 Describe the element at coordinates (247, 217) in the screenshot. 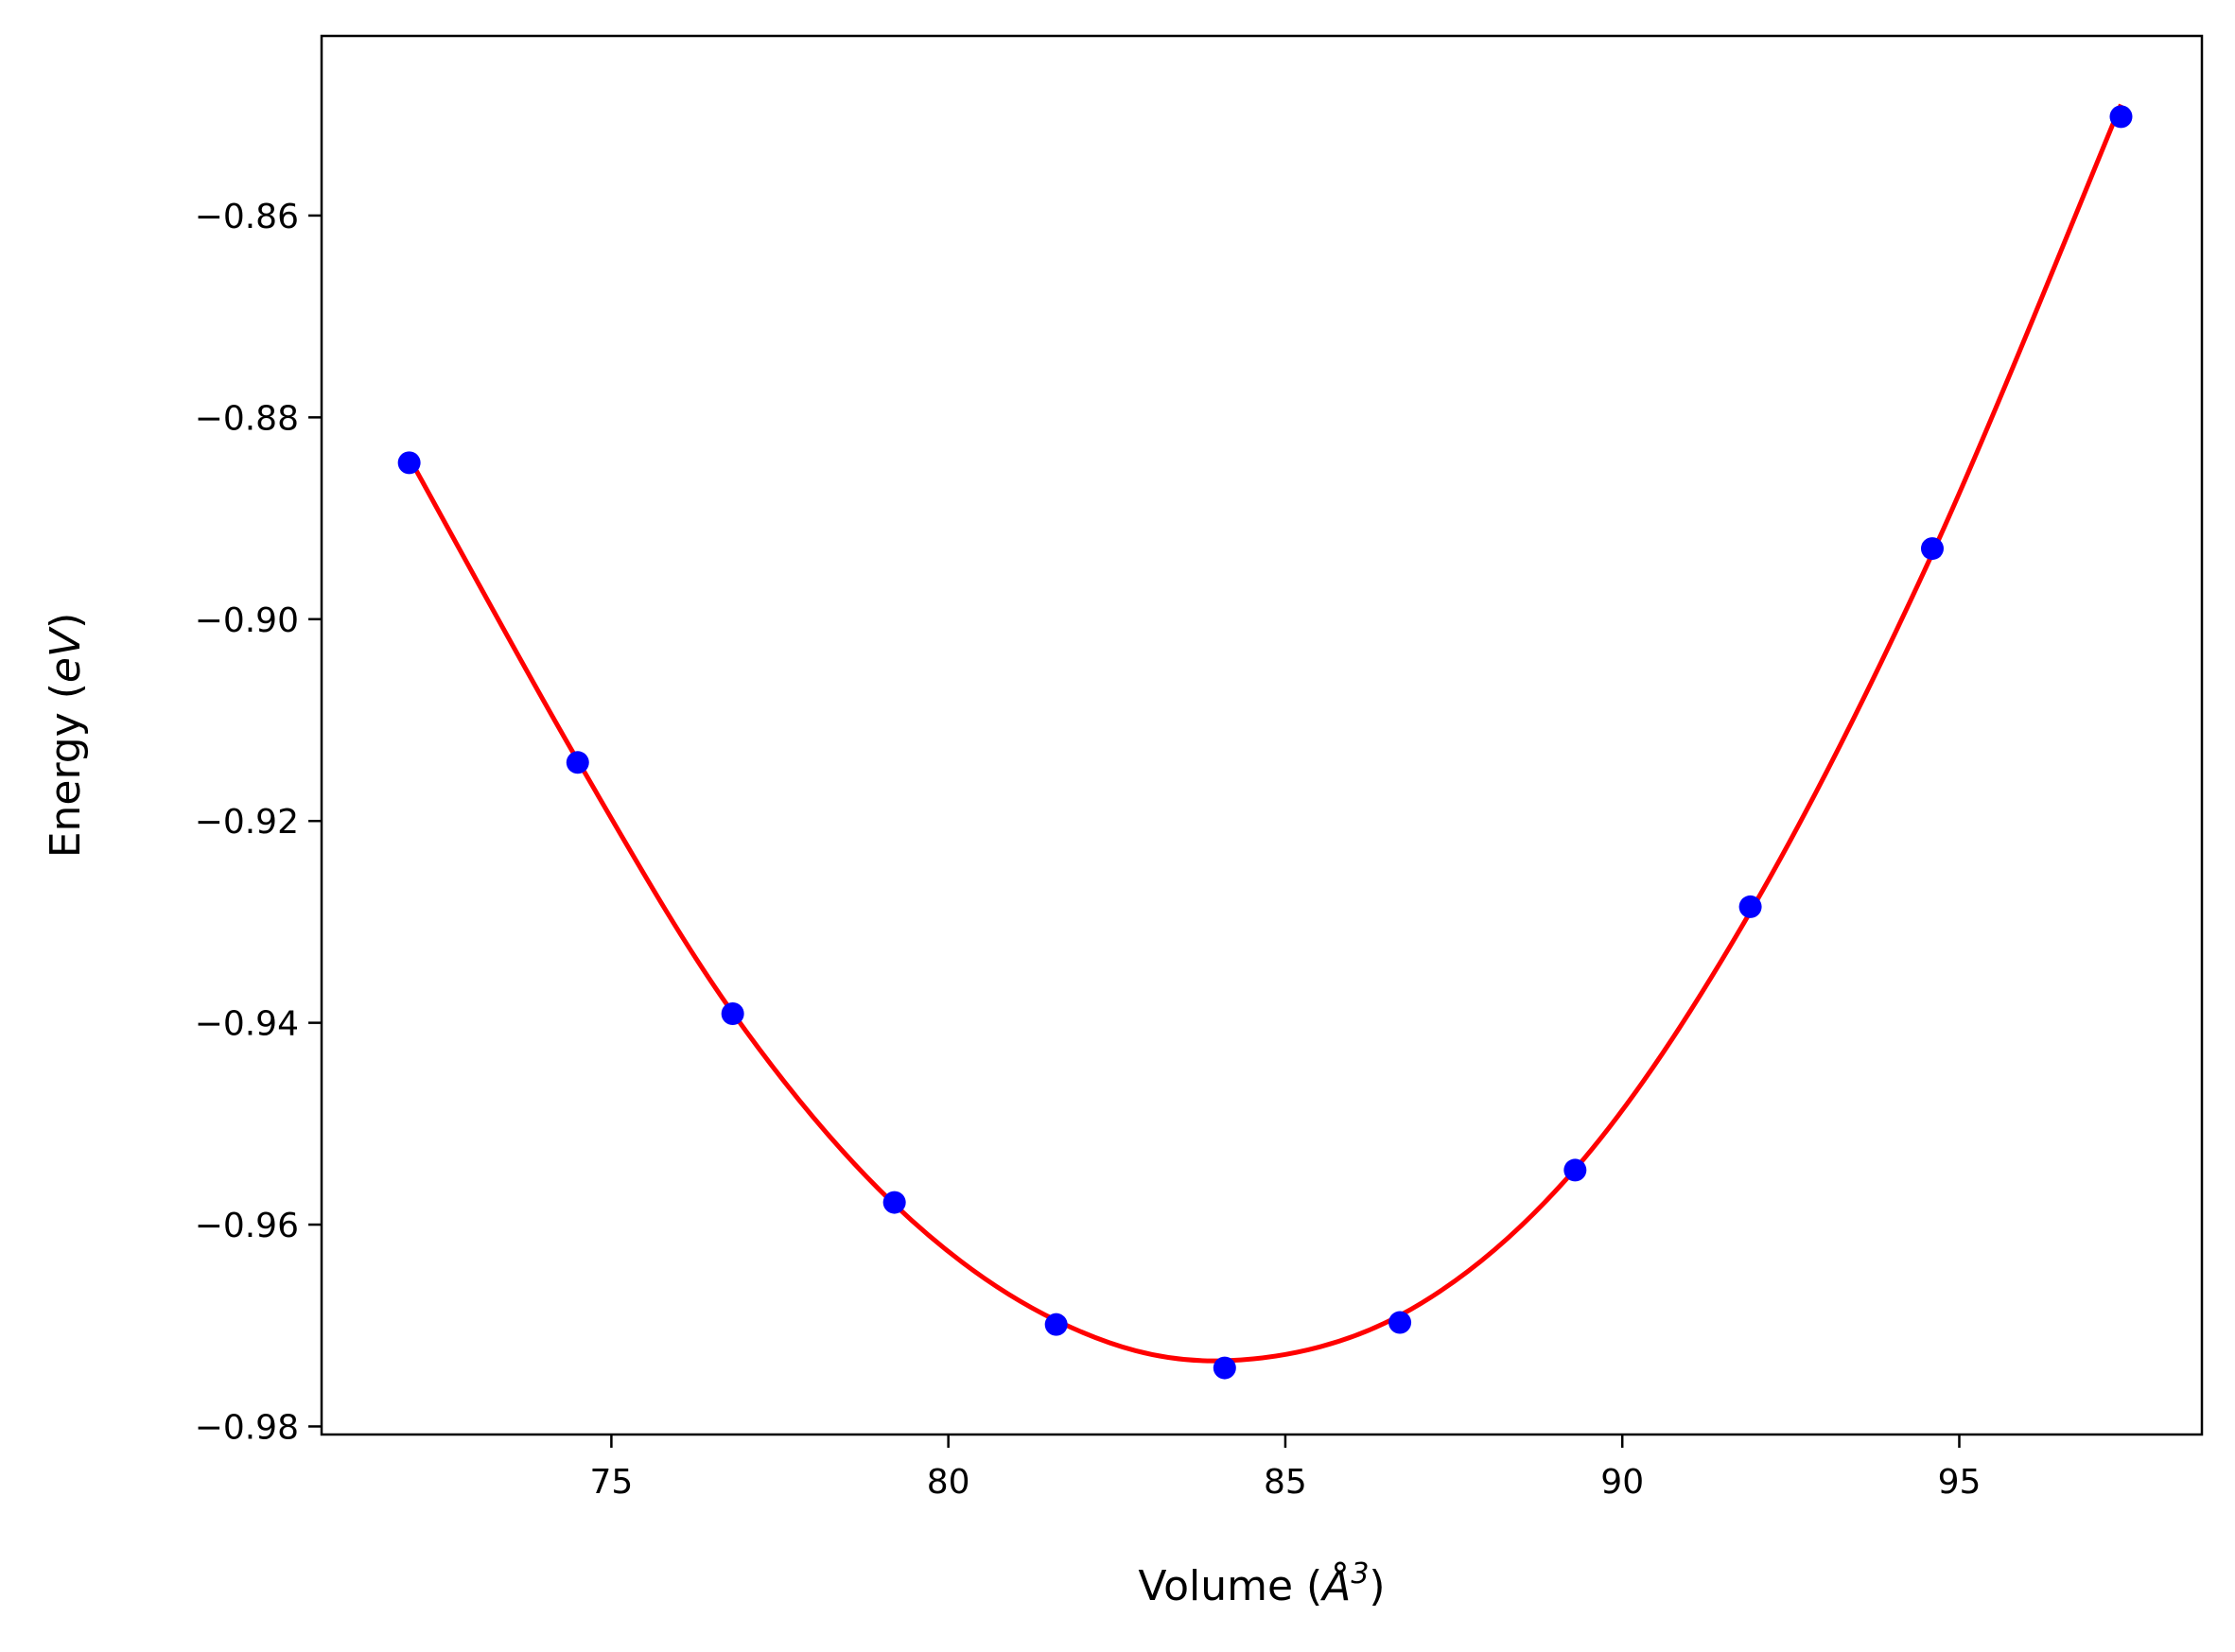

I see `y-tick-label: −0.86` at that location.